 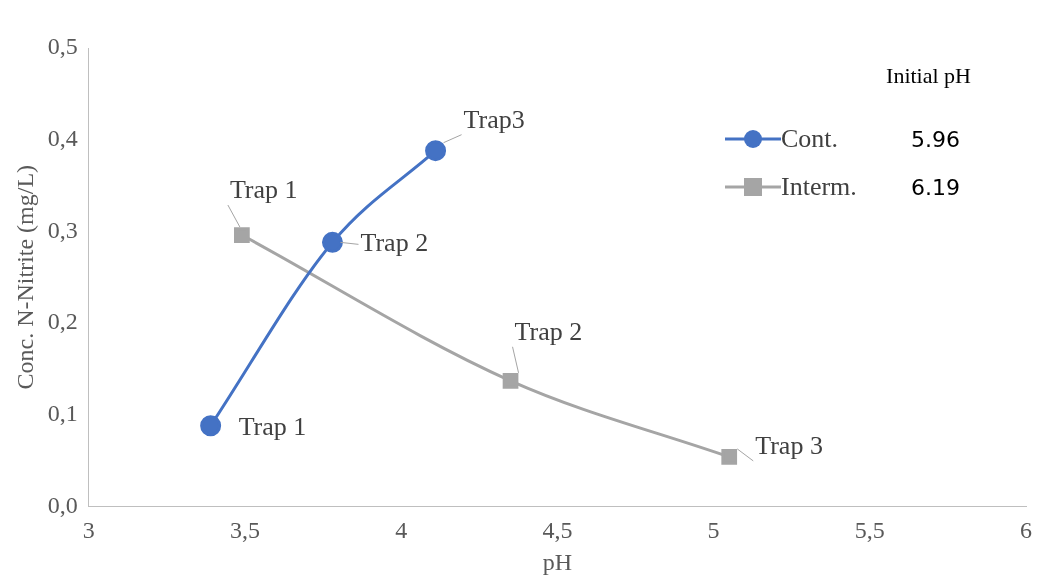 What do you see at coordinates (936, 139) in the screenshot?
I see `annotation: 5.96` at bounding box center [936, 139].